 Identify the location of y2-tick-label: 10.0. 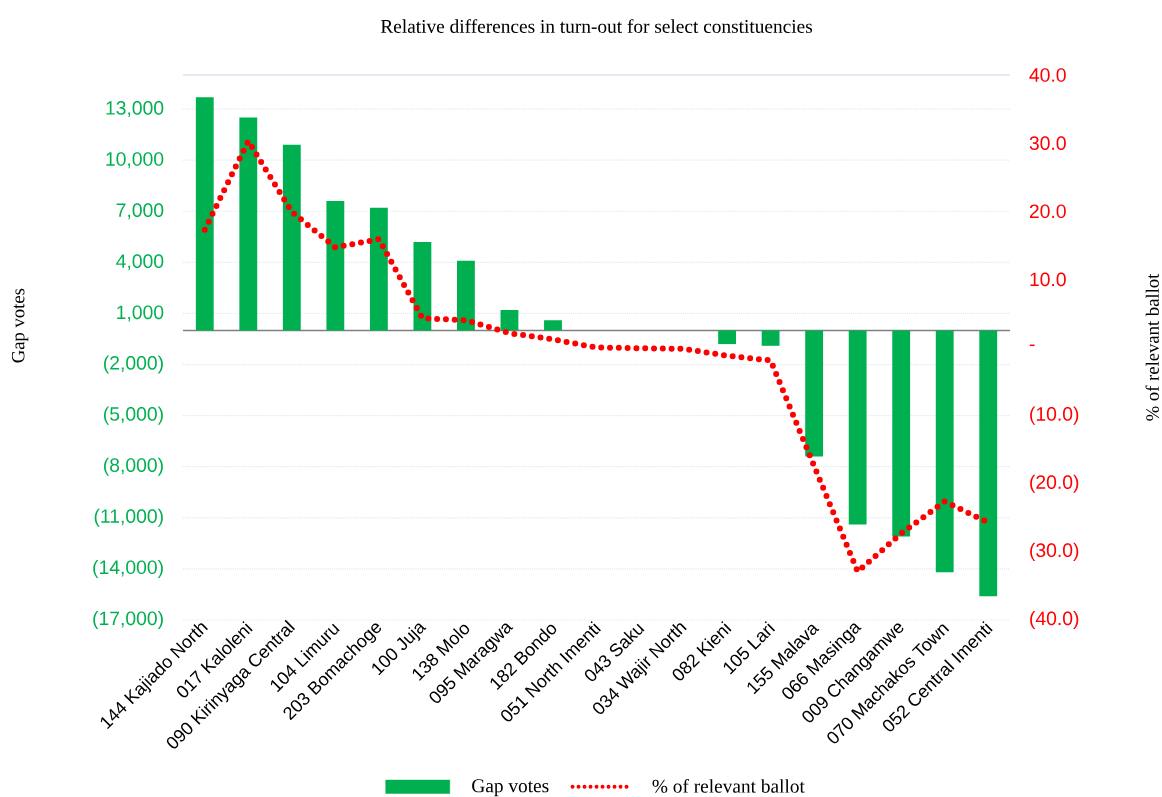
(1048, 279).